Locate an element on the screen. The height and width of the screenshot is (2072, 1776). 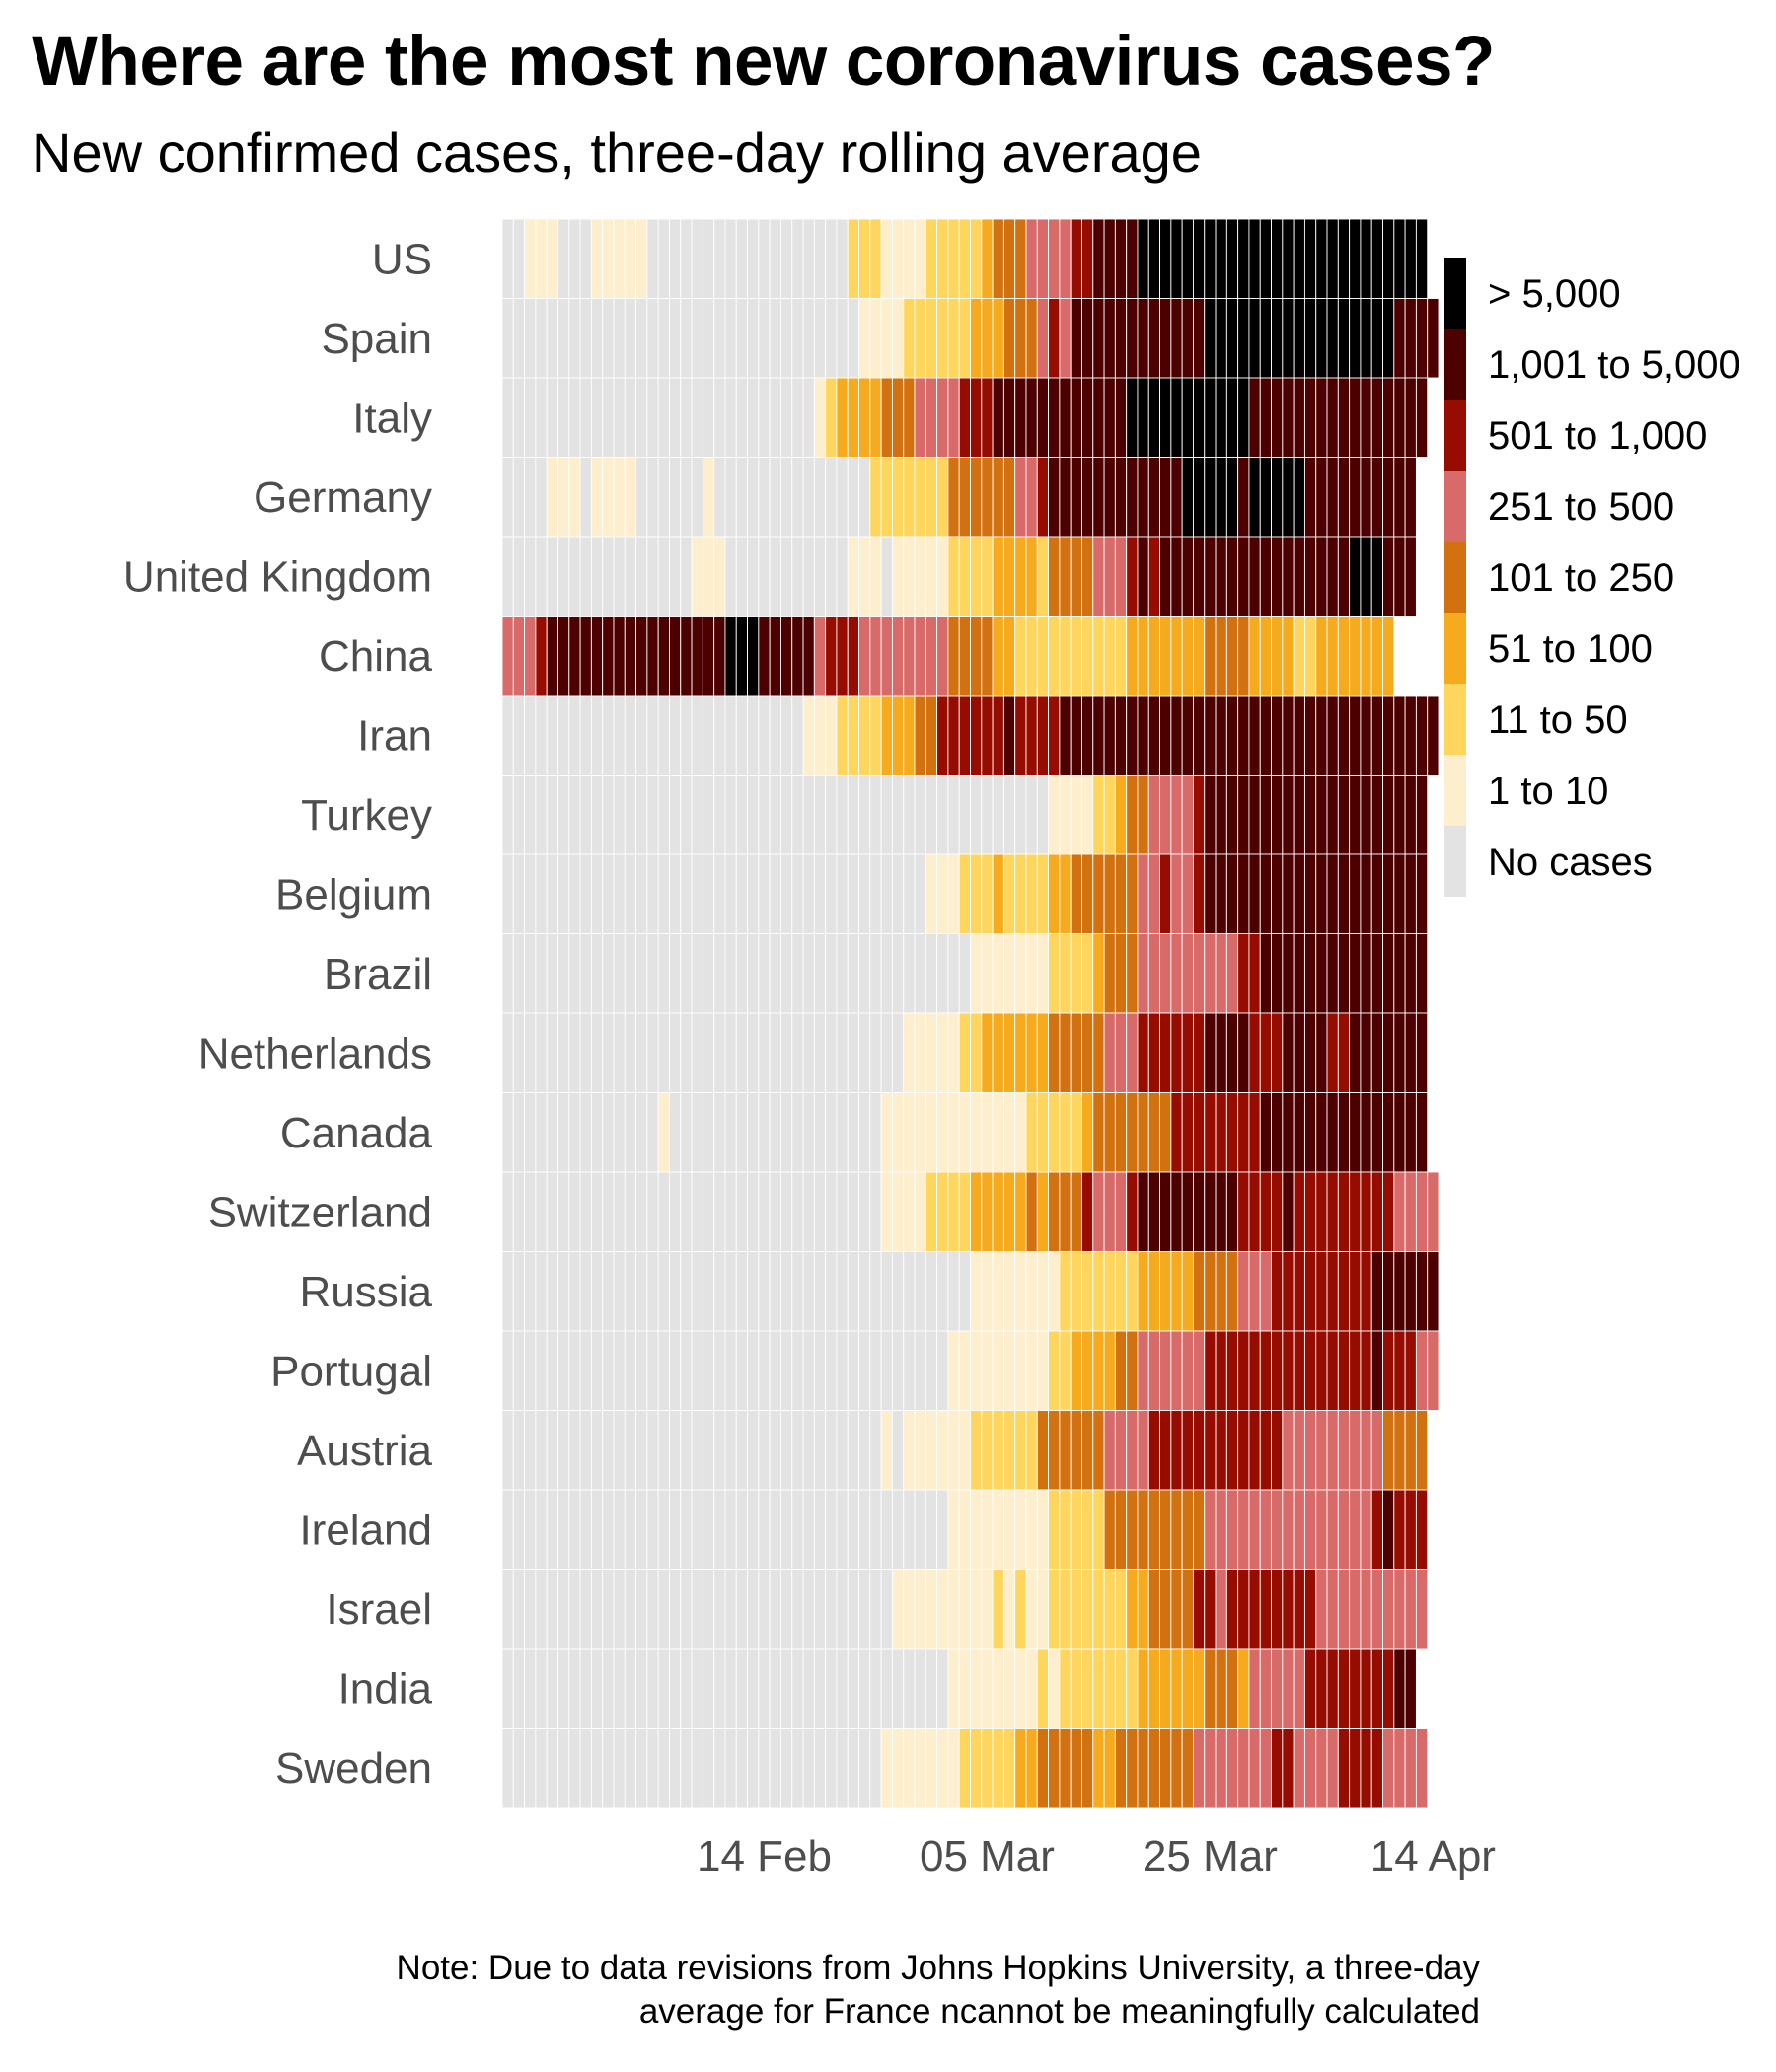
heatmap-row: Switzerland is located at coordinates (824, 1211).